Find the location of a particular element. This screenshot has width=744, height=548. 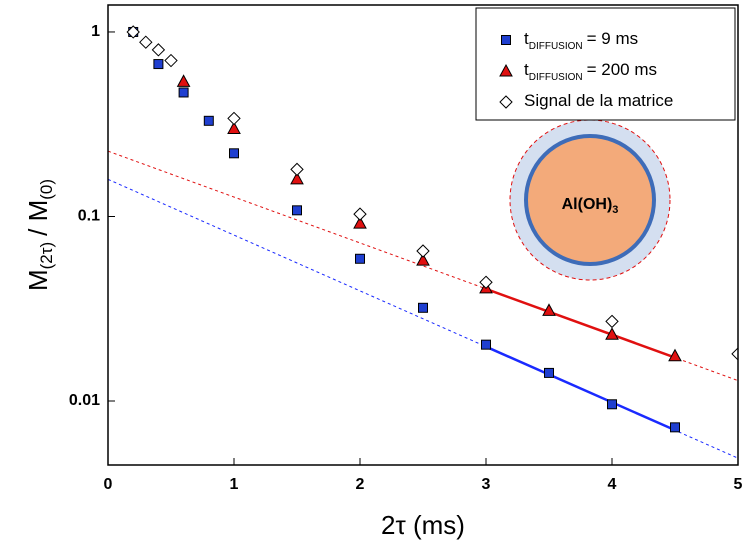

legend-label: Signal de la matrice is located at coordinates (598, 100).